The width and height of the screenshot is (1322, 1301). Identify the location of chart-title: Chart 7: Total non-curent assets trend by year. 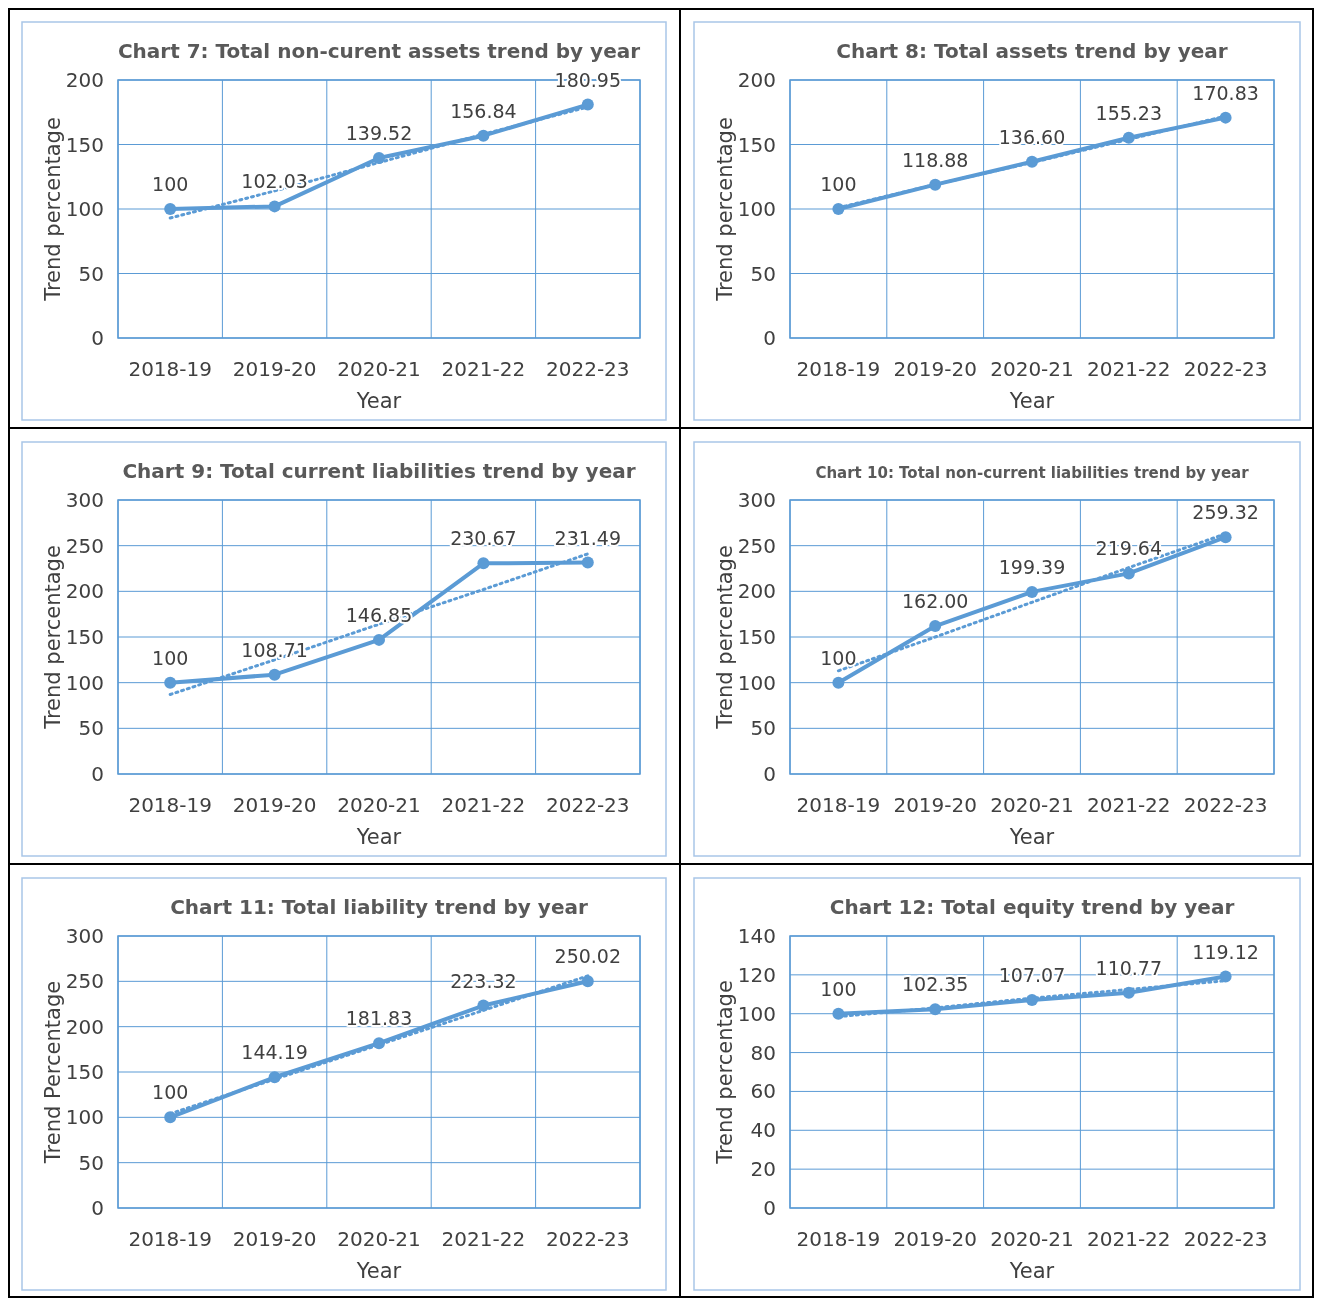
(379, 51).